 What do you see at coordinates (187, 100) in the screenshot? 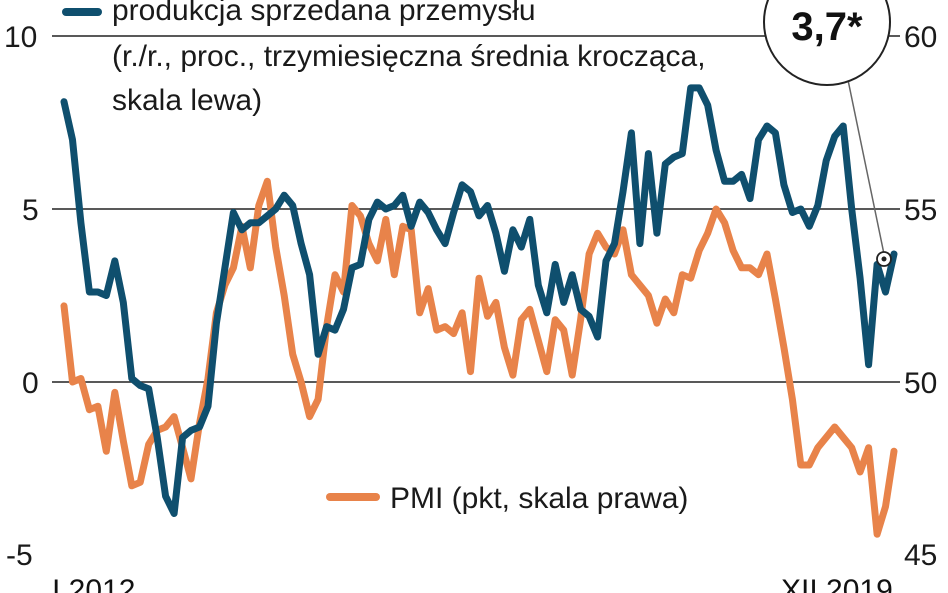
I see `legend-production-desc2: skala lewa)` at bounding box center [187, 100].